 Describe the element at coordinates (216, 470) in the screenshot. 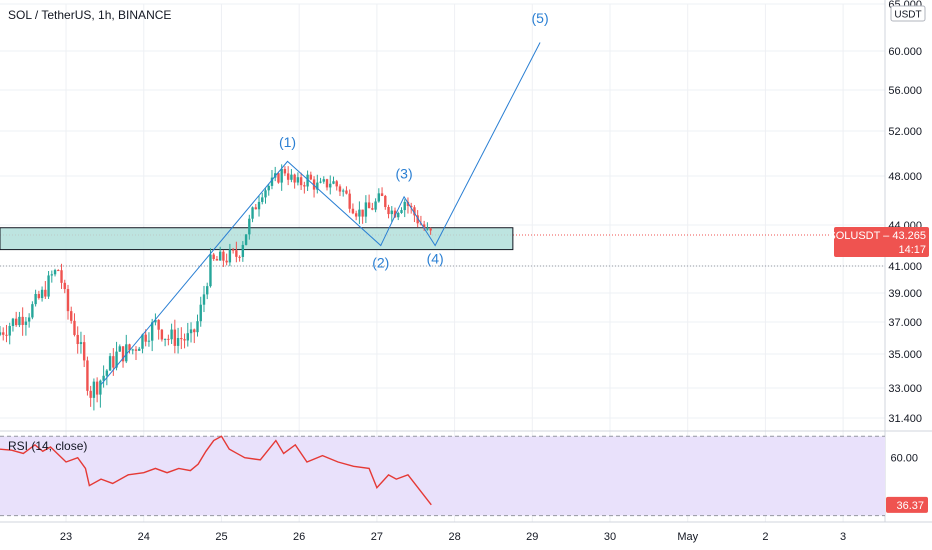

I see `rsi-line` at that location.